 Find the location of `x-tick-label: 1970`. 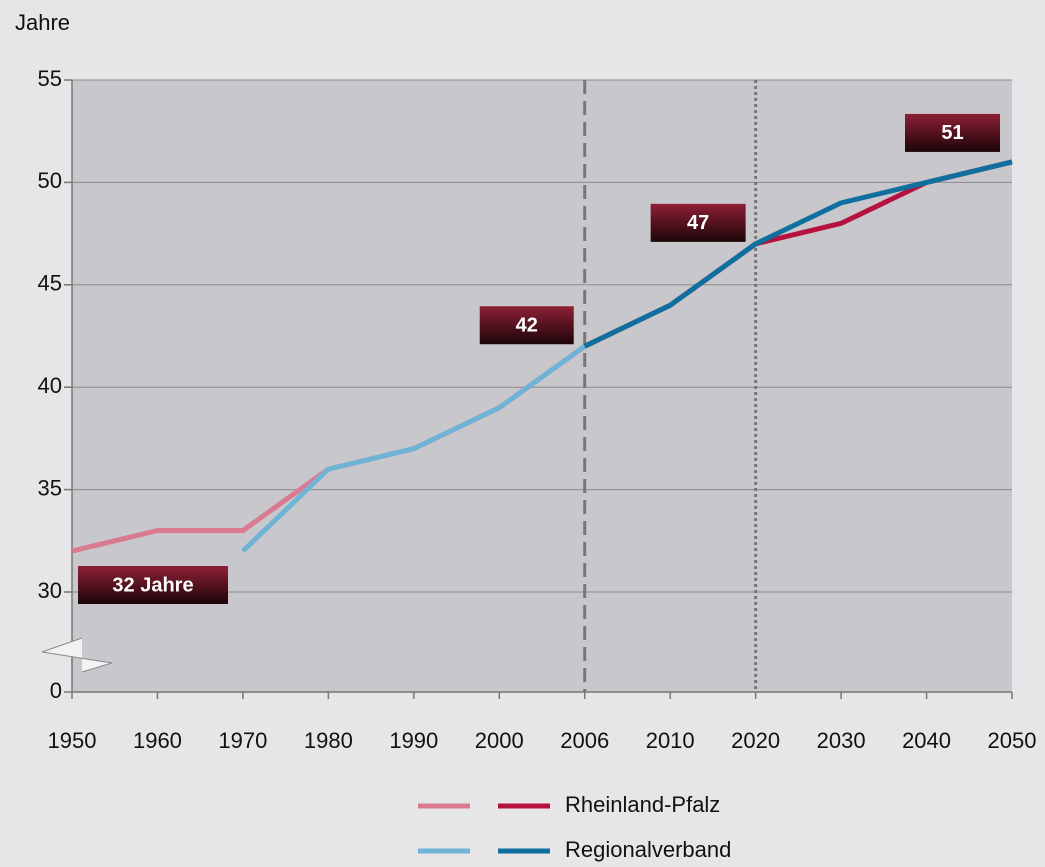

x-tick-label: 1970 is located at coordinates (242, 740).